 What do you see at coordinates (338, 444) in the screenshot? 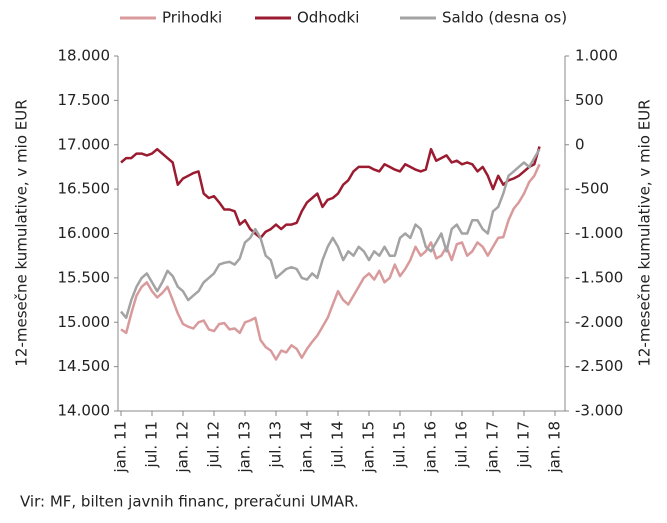
I see `x-tick-label: jul. 14` at bounding box center [338, 444].